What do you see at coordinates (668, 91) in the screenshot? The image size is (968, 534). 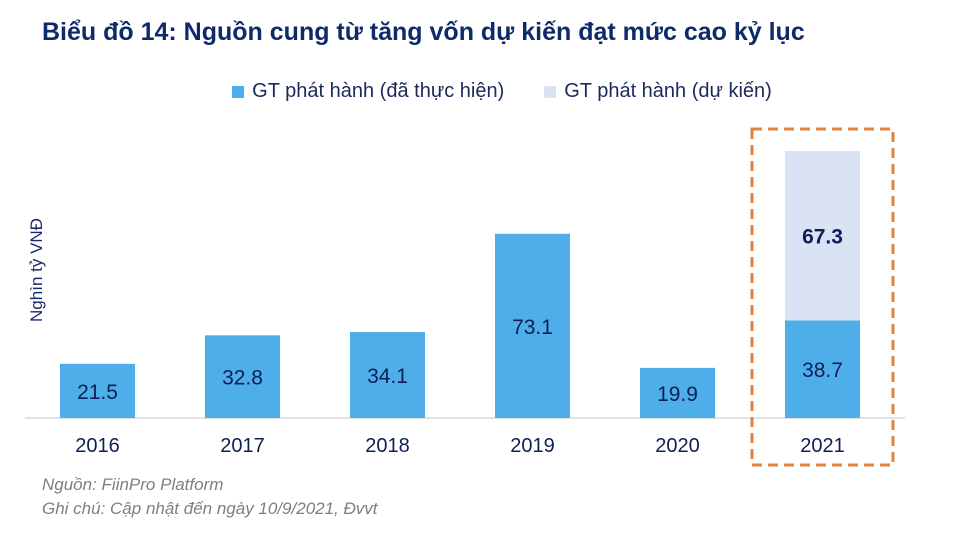 I see `legend-label-expected: GT phát hành (dự kiến)` at bounding box center [668, 91].